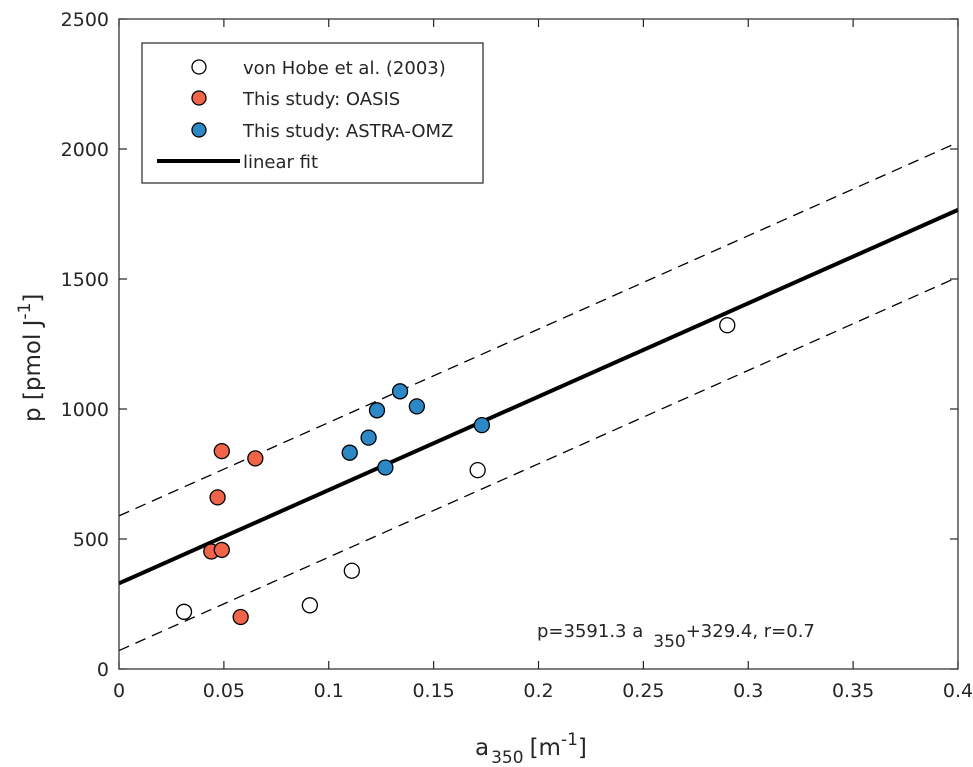  I want to click on x-axis-title: a 350 [m-1], so click(531, 748).